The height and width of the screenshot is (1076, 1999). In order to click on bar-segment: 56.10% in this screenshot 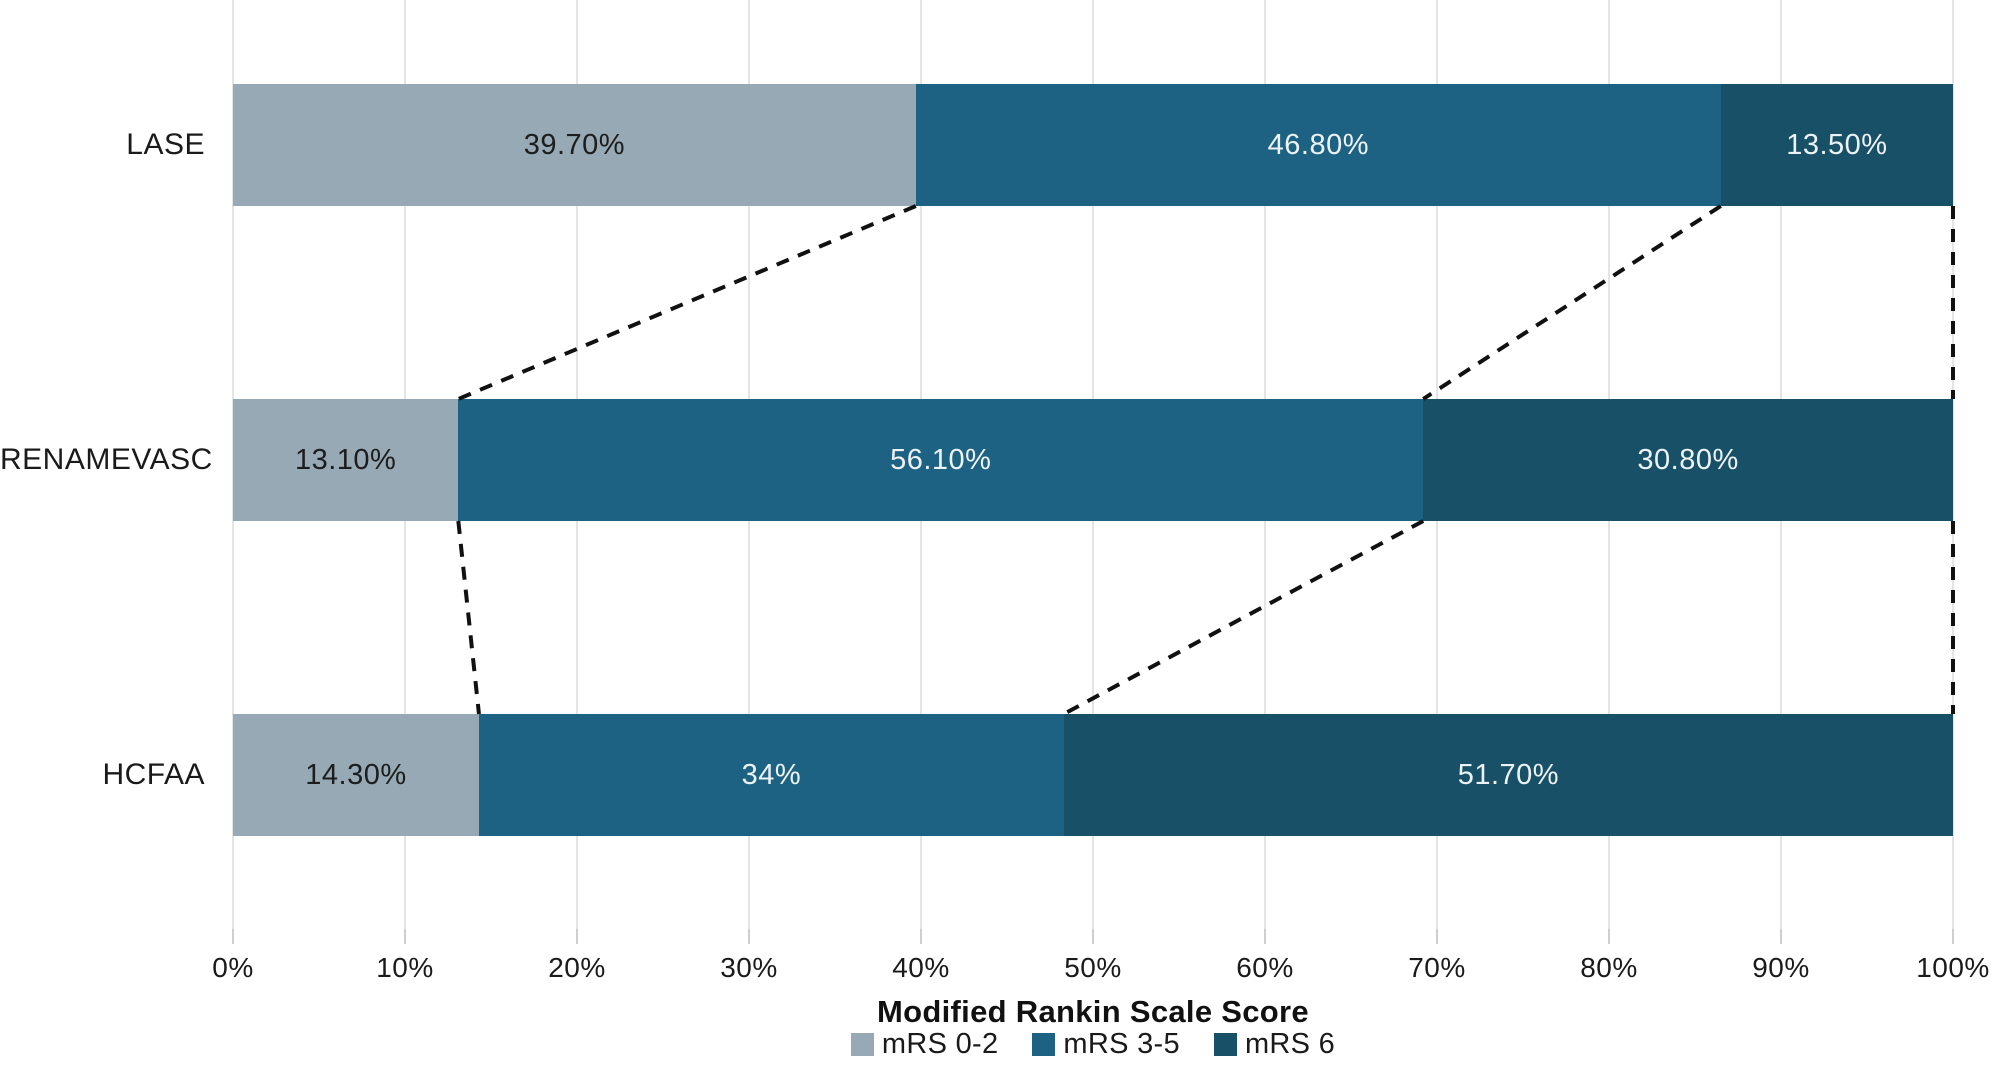, I will do `click(941, 460)`.